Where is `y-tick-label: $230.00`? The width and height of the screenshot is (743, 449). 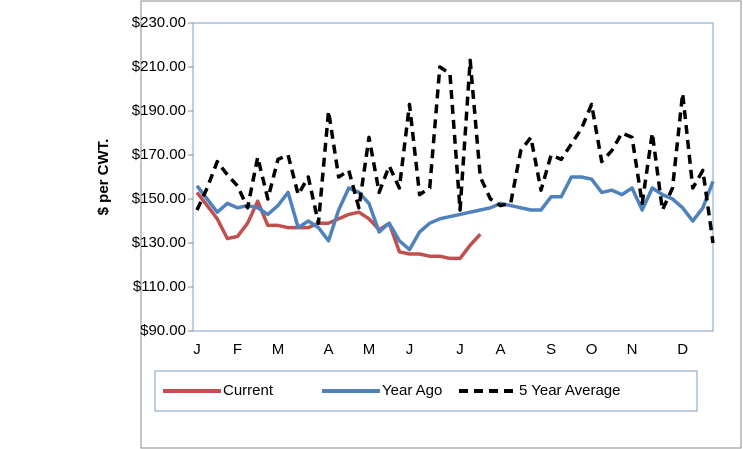
y-tick-label: $230.00 is located at coordinates (159, 22).